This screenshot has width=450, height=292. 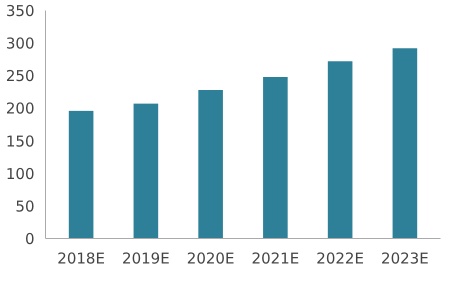 What do you see at coordinates (146, 259) in the screenshot?
I see `x-tick-label: 2019E` at bounding box center [146, 259].